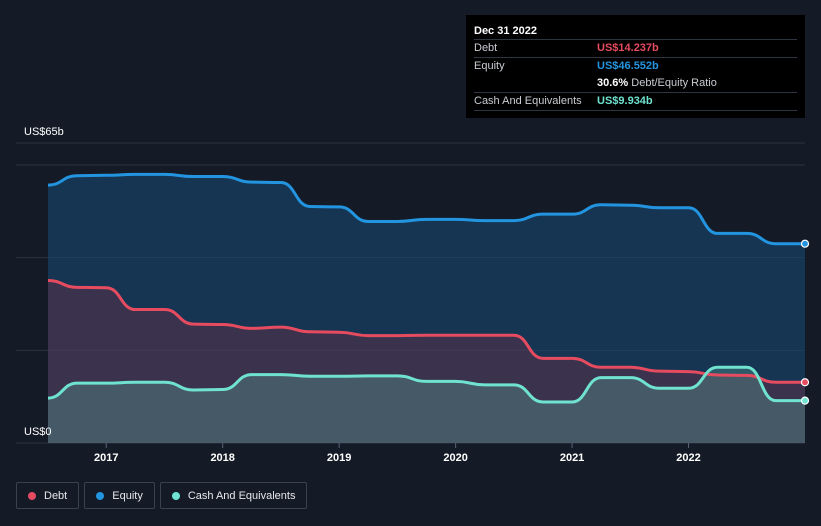 Image resolution: width=821 pixels, height=526 pixels. I want to click on legend-dot-equity, so click(100, 495).